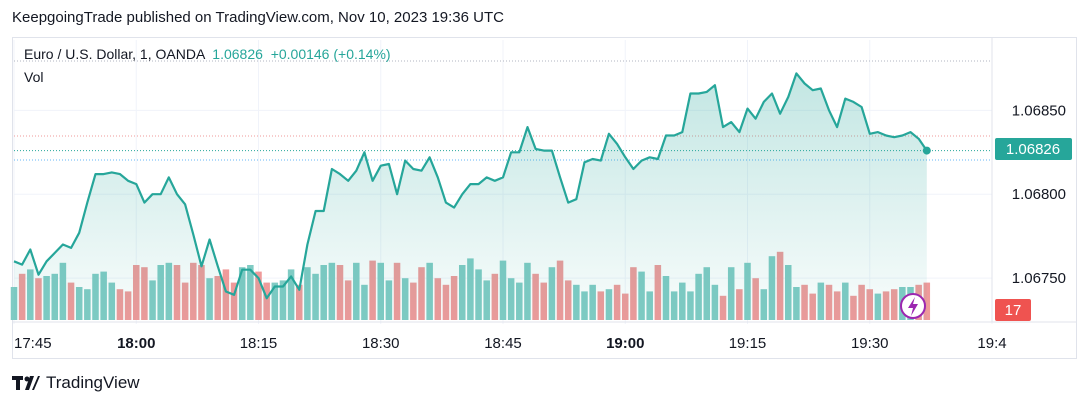 Image resolution: width=1090 pixels, height=407 pixels. Describe the element at coordinates (1039, 110) in the screenshot. I see `y-tick-label: 1.06850` at that location.